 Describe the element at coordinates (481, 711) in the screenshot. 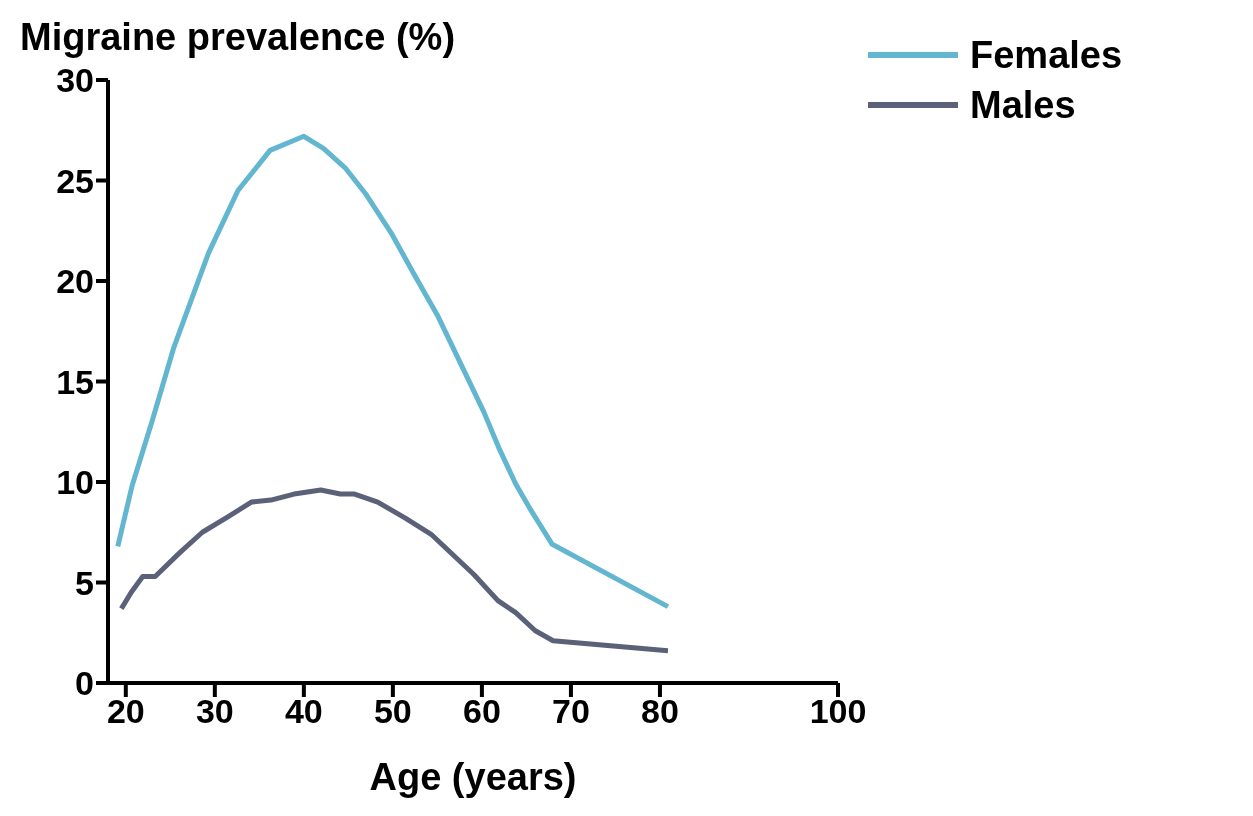

I see `x-tick-label: 60` at that location.